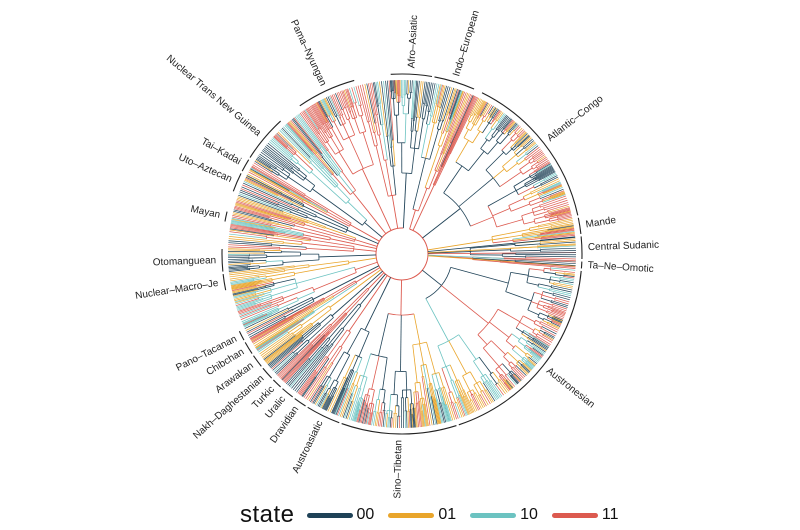 This screenshot has height=530, width=800. What do you see at coordinates (426, 515) in the screenshot?
I see `legend-item-01: 01` at bounding box center [426, 515].